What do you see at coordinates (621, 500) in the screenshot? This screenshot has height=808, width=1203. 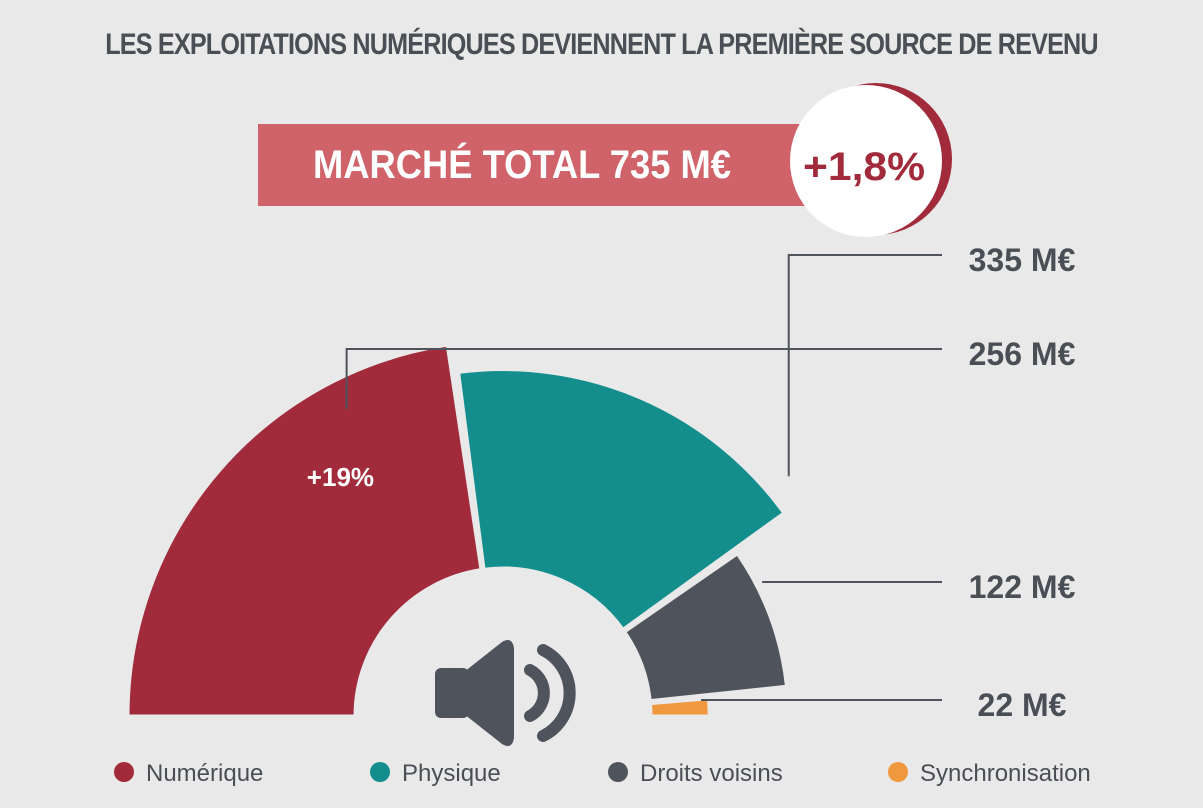 I see `slice-physique` at bounding box center [621, 500].